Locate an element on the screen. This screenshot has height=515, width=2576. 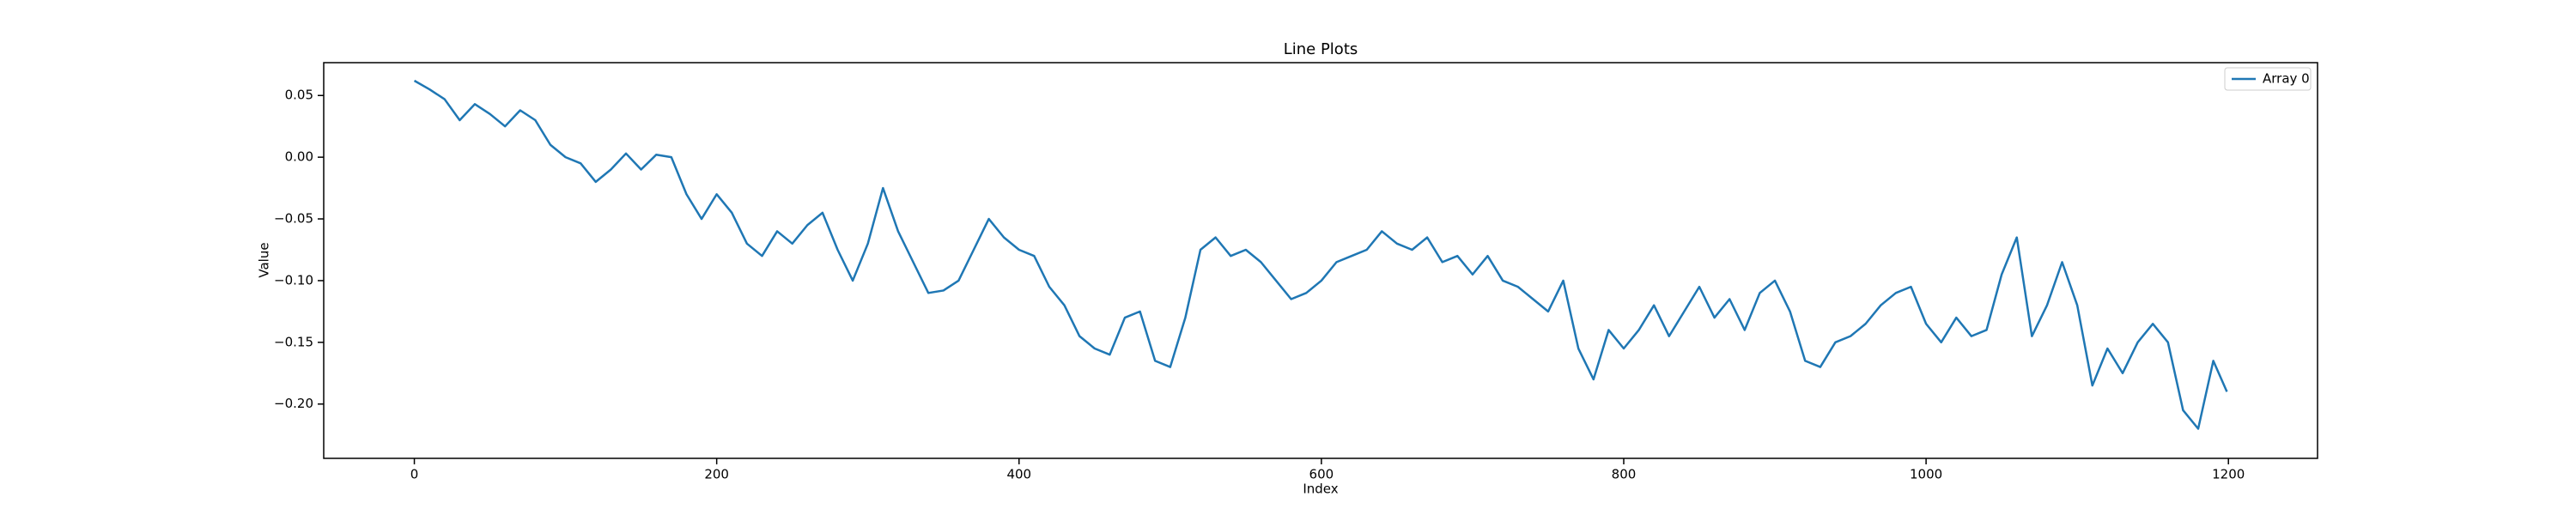
x-tick-label: 1000 is located at coordinates (1926, 474).